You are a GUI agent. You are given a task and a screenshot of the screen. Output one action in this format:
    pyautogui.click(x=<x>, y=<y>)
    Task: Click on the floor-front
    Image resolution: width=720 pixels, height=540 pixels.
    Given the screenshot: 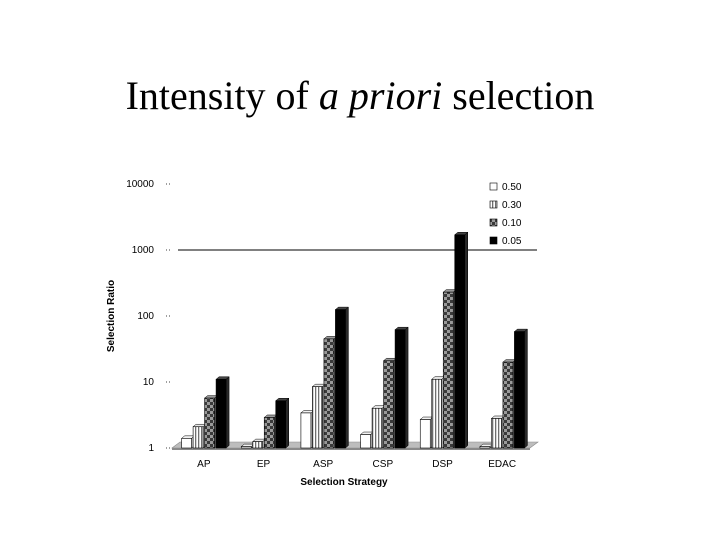 What is the action you would take?
    pyautogui.click(x=351, y=449)
    